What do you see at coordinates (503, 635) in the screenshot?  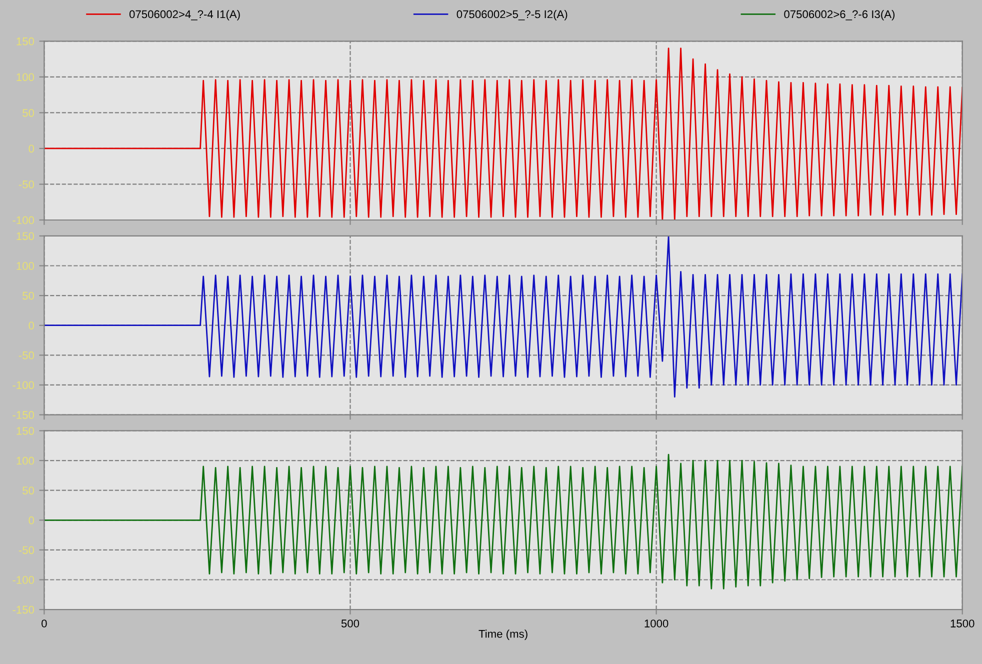 I see `x-axis-title: Time (ms)` at bounding box center [503, 635].